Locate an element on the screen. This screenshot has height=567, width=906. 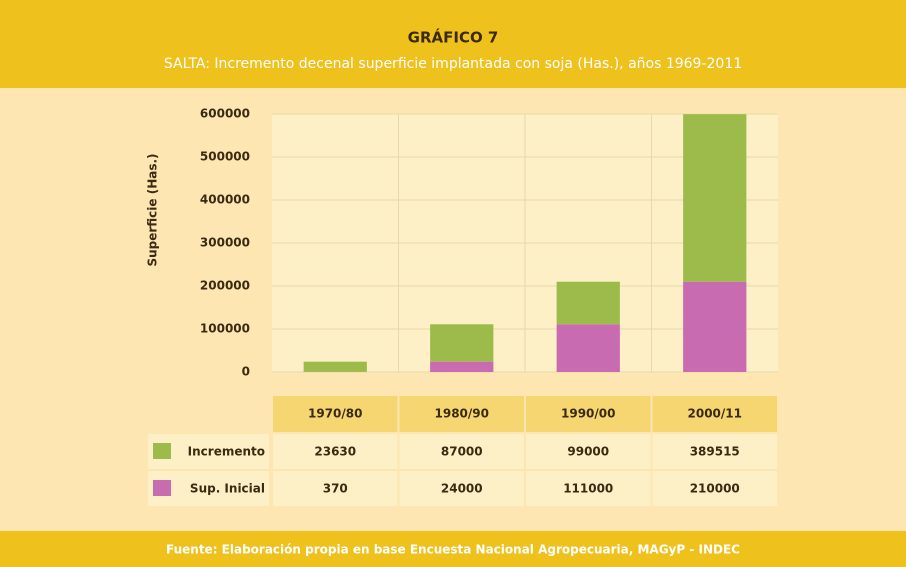
x-tick-label: 2000/11 is located at coordinates (715, 414).